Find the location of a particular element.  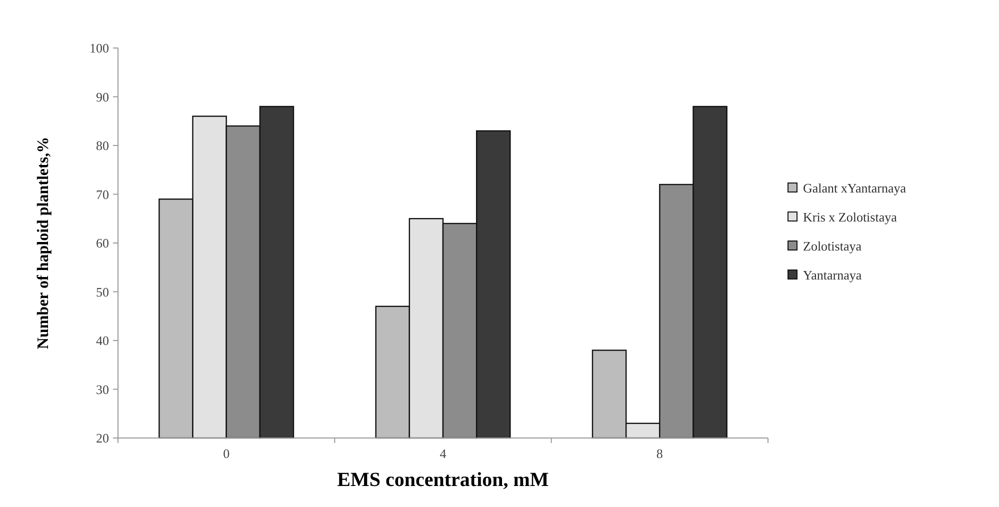

y-tick-label: 90 is located at coordinates (102, 96).